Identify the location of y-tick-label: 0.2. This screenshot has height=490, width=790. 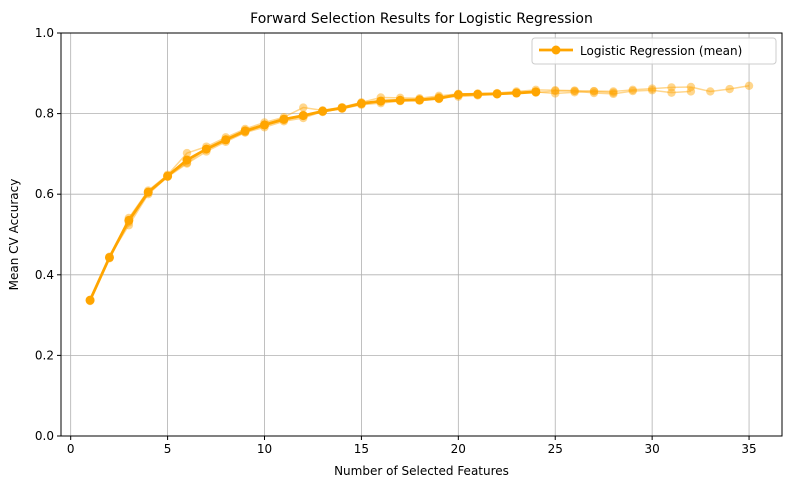
(44, 355).